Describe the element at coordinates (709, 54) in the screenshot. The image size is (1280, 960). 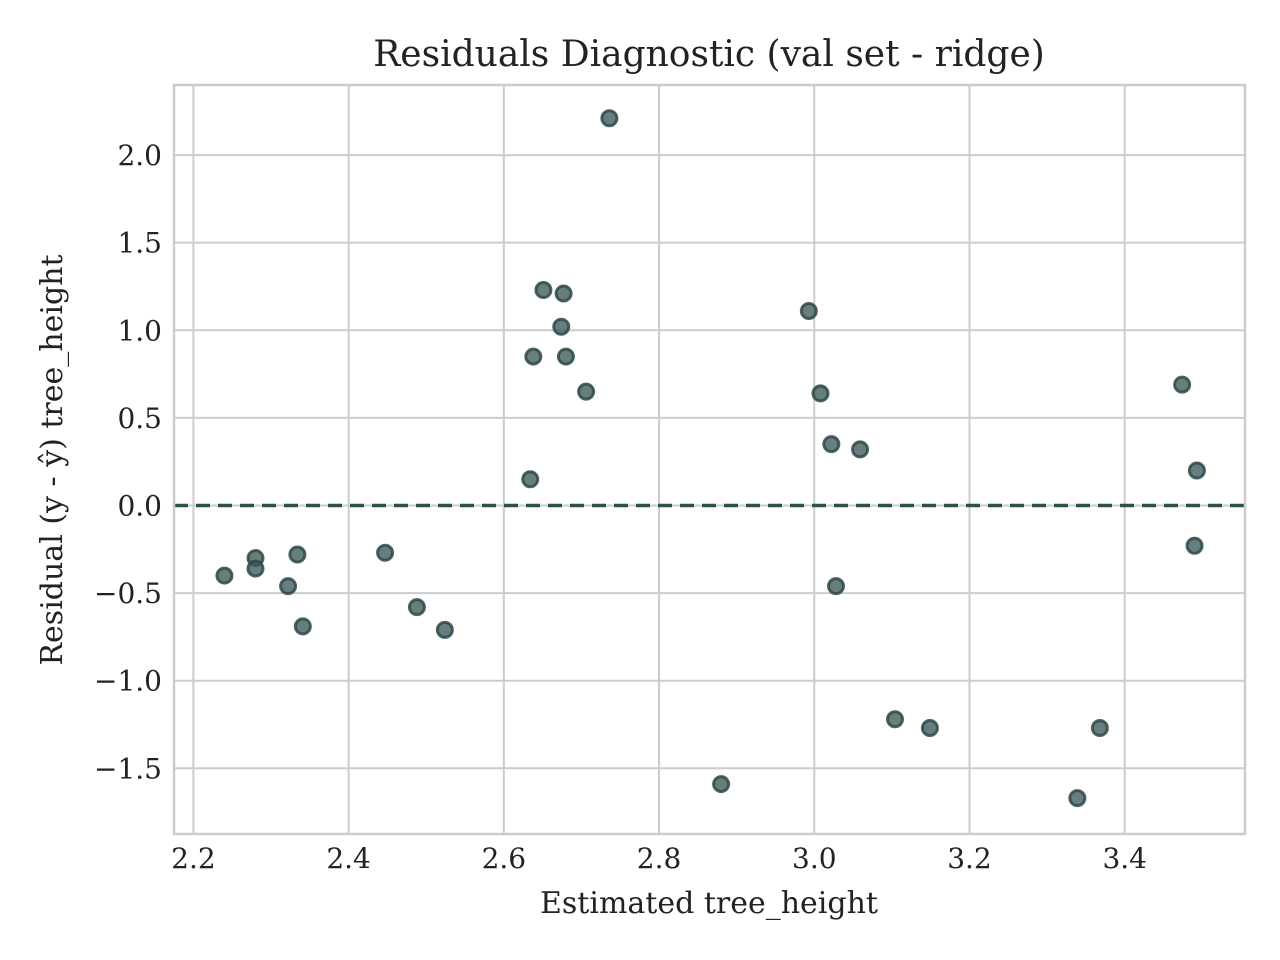
I see `chart-title: Residuals Diagnostic (val set - ridge)` at that location.